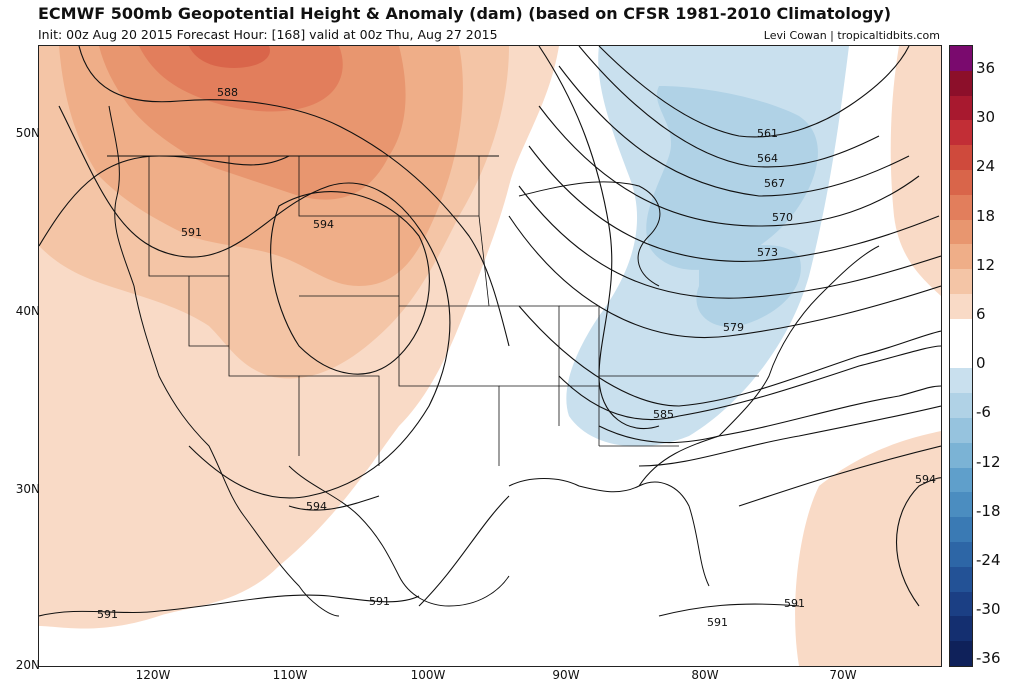 The width and height of the screenshot is (1024, 692). Describe the element at coordinates (767, 158) in the screenshot. I see `contour-label: 564` at that location.